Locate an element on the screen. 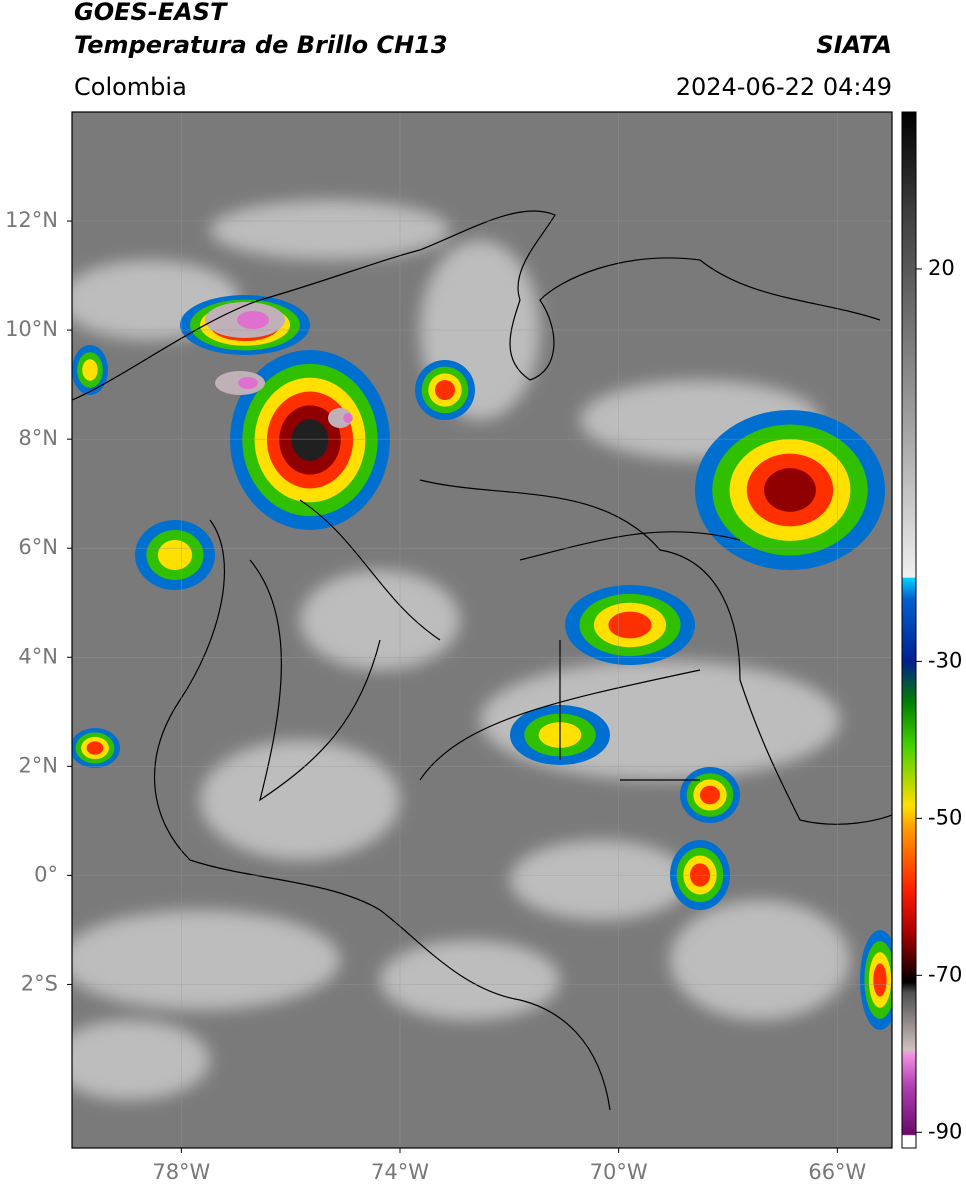 The width and height of the screenshot is (966, 1190). source: SIATA is located at coordinates (854, 45).